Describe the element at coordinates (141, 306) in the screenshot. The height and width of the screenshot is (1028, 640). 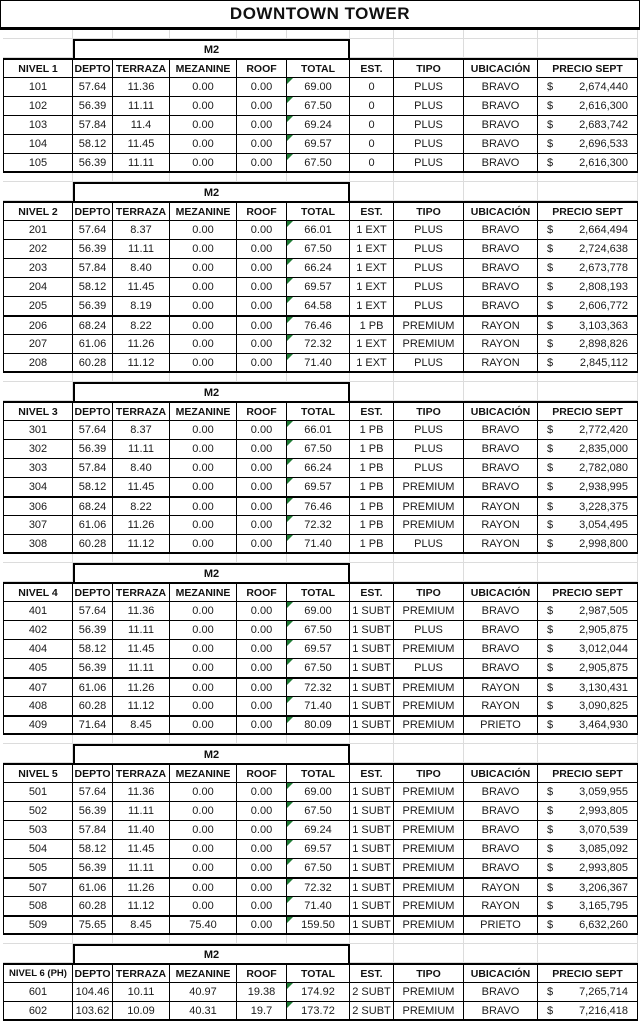
I see `cell-terraza: 8.19` at that location.